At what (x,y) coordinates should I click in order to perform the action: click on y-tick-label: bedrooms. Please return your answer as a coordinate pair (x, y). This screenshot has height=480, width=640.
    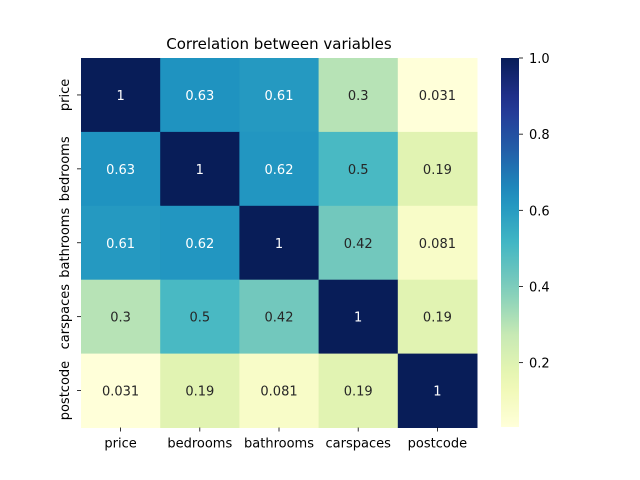
    Looking at the image, I should click on (65, 168).